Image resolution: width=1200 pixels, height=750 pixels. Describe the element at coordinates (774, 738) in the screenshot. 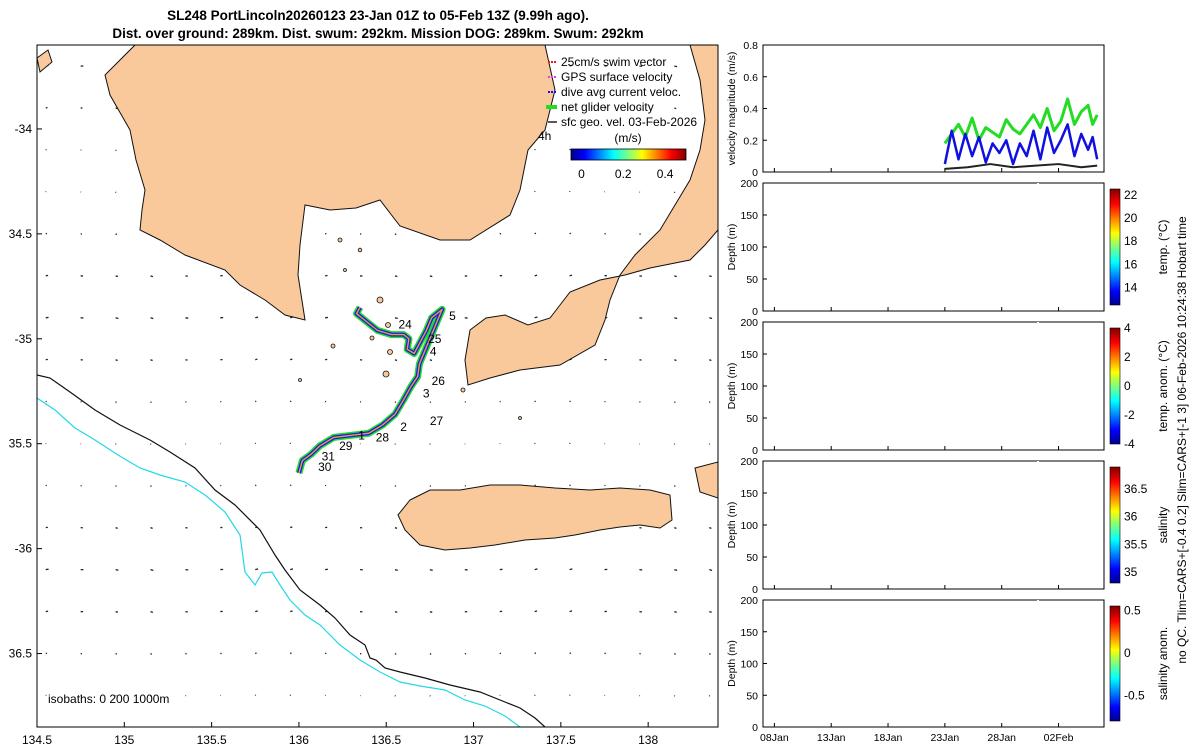

I see `time-tick-label: 08Jan` at that location.